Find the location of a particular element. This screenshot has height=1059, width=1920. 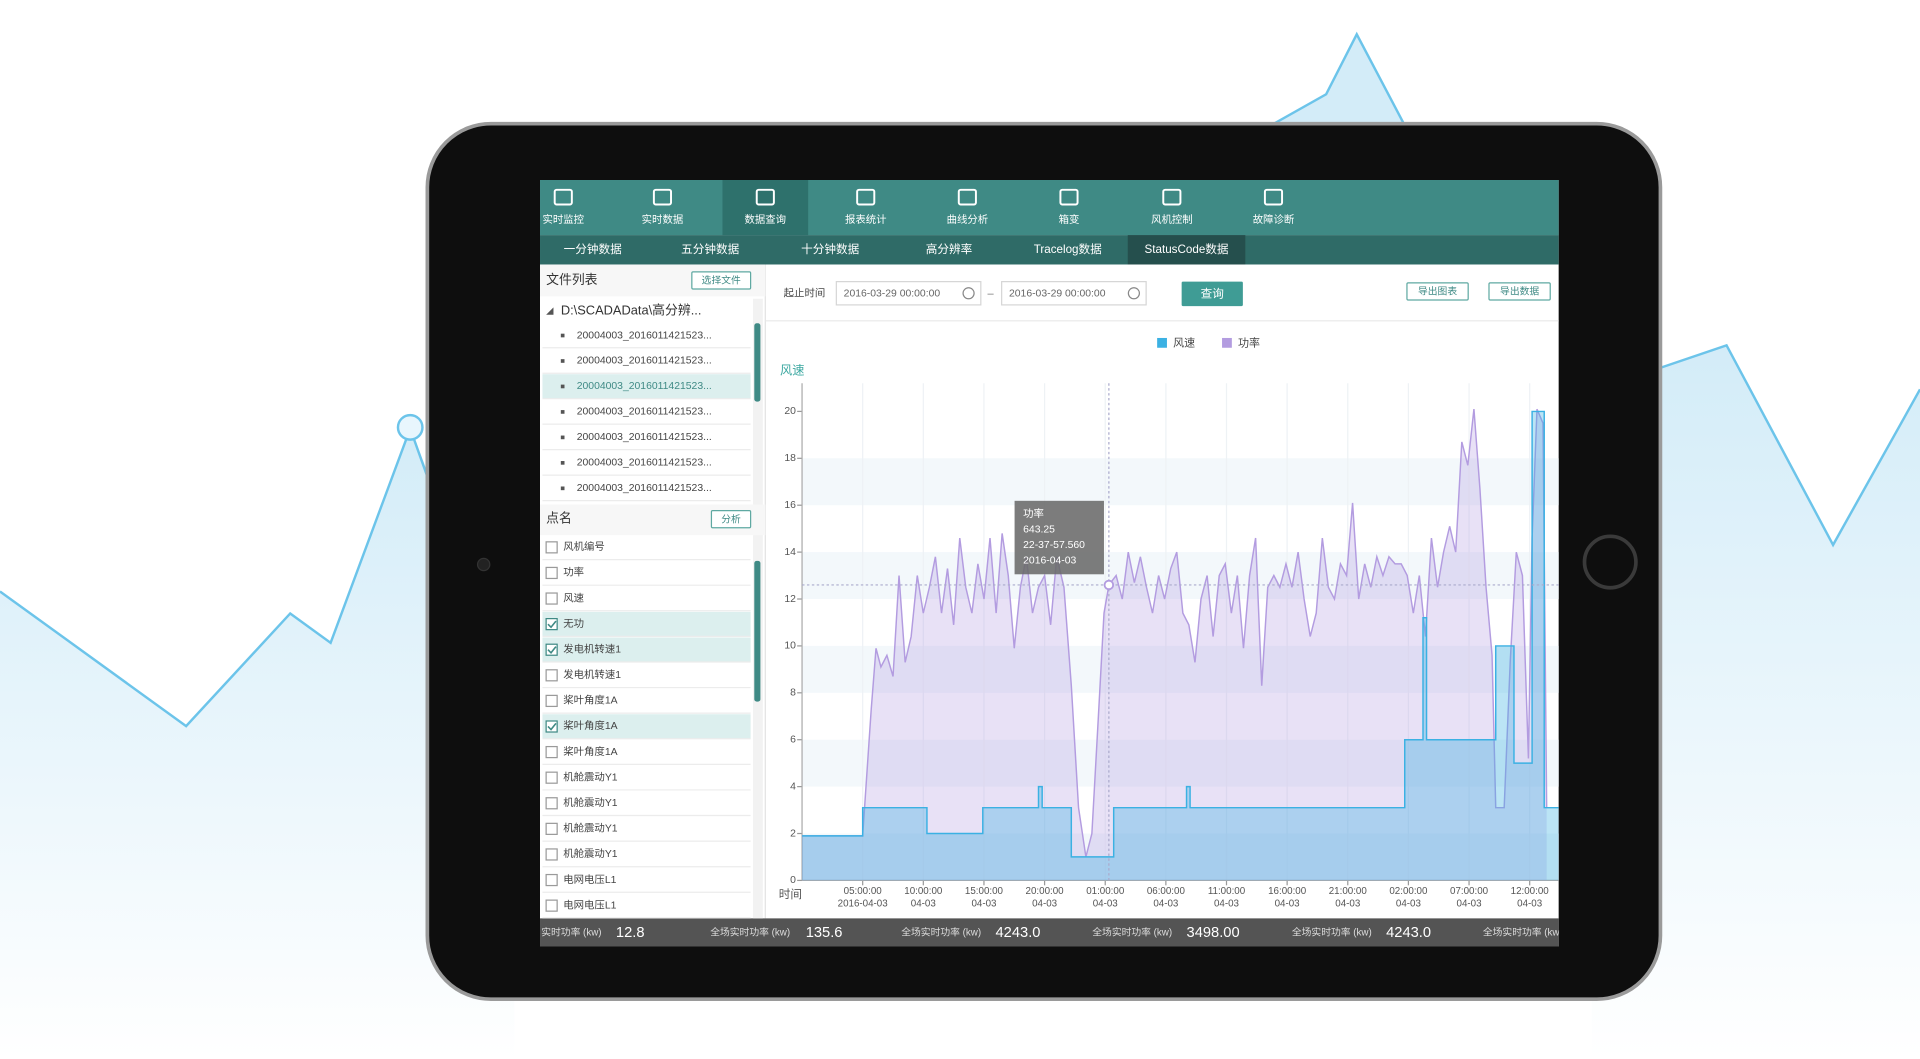

x-tick-label: 20:00:00 is located at coordinates (1045, 891).